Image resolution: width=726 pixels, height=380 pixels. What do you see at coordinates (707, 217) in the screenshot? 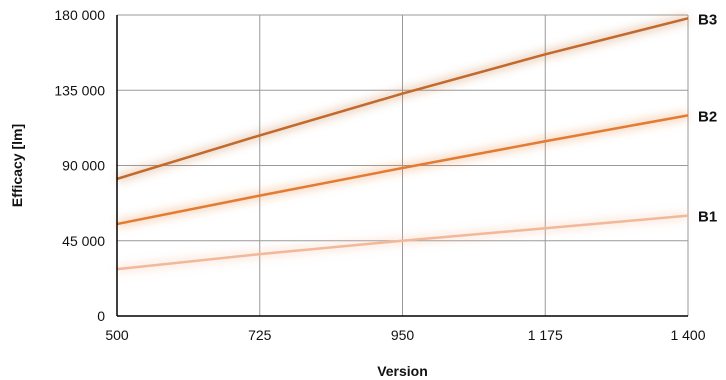
I see `series-label-b1: B1` at bounding box center [707, 217].